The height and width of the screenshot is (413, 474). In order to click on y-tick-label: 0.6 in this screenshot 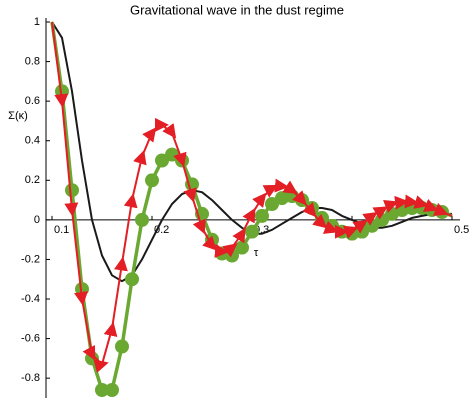, I will do `click(32, 101)`.